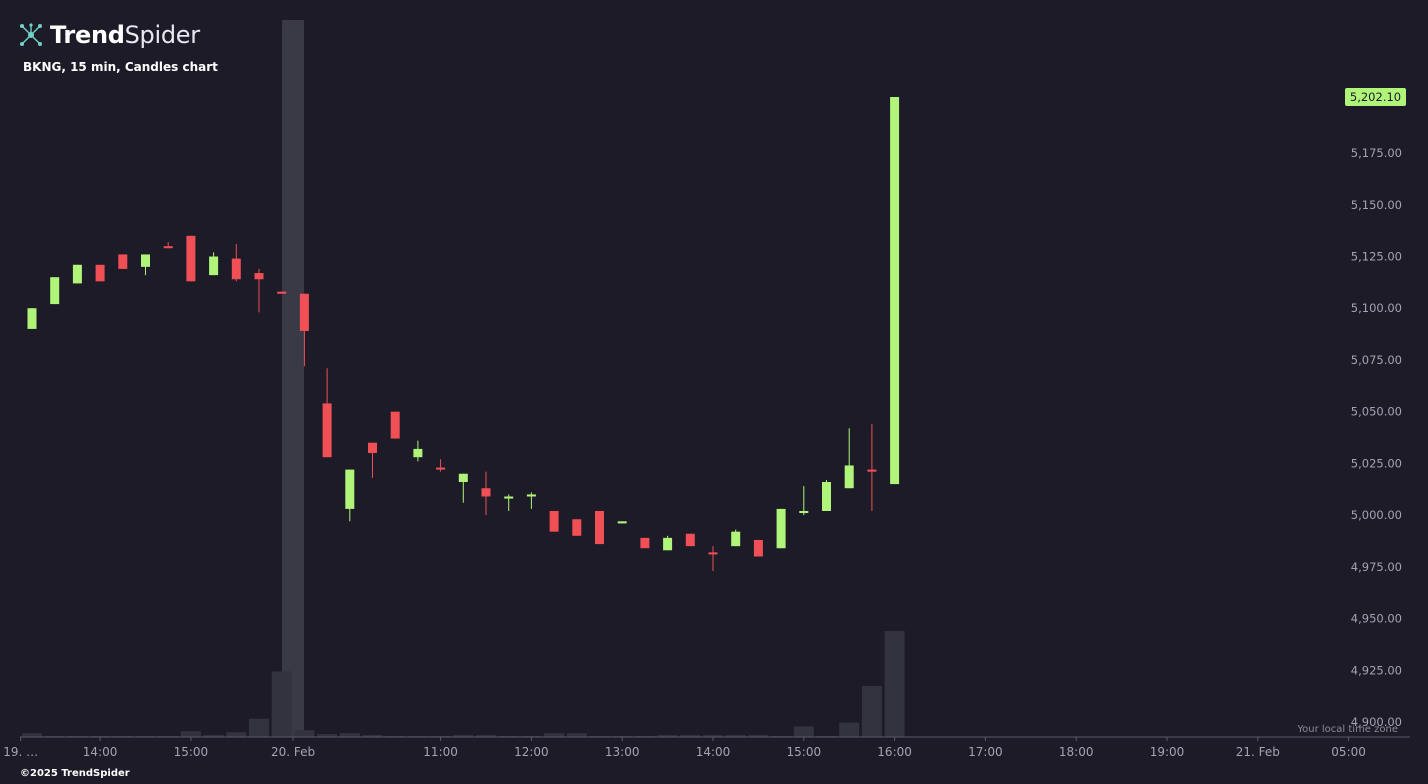 This screenshot has width=1428, height=784. Describe the element at coordinates (1076, 752) in the screenshot. I see `x-tick-label: 18:00` at that location.